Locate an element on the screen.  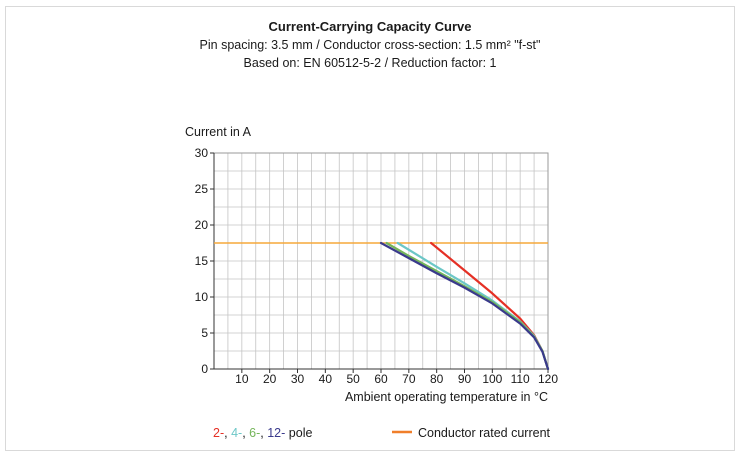
x-tick-label: 70 is located at coordinates (409, 379).